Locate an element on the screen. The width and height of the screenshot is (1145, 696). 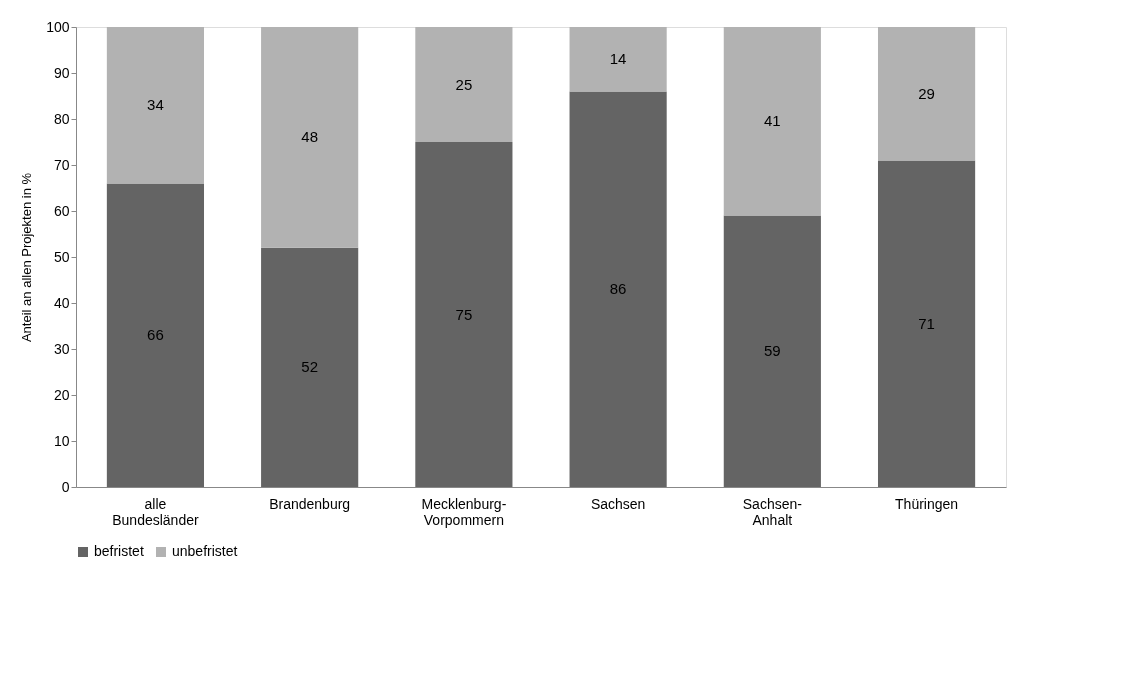
y-tick-label: 80 is located at coordinates (61, 118).